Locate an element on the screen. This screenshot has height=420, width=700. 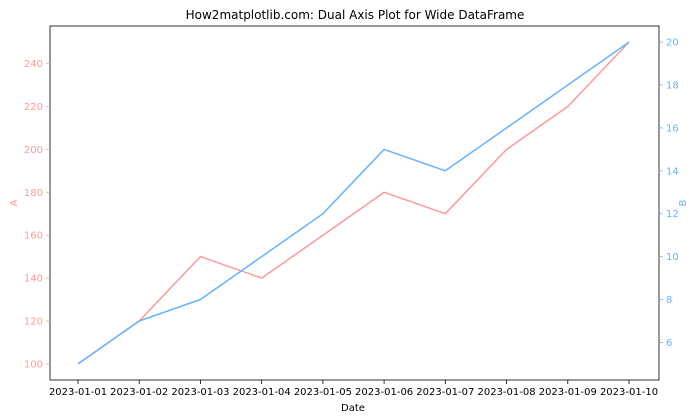
x-tick-label: 2023-01-08 is located at coordinates (506, 392).